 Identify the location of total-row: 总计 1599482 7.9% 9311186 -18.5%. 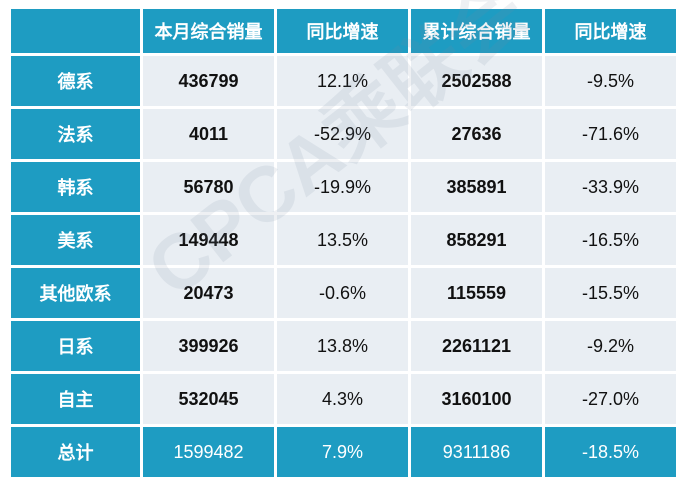
(343, 452).